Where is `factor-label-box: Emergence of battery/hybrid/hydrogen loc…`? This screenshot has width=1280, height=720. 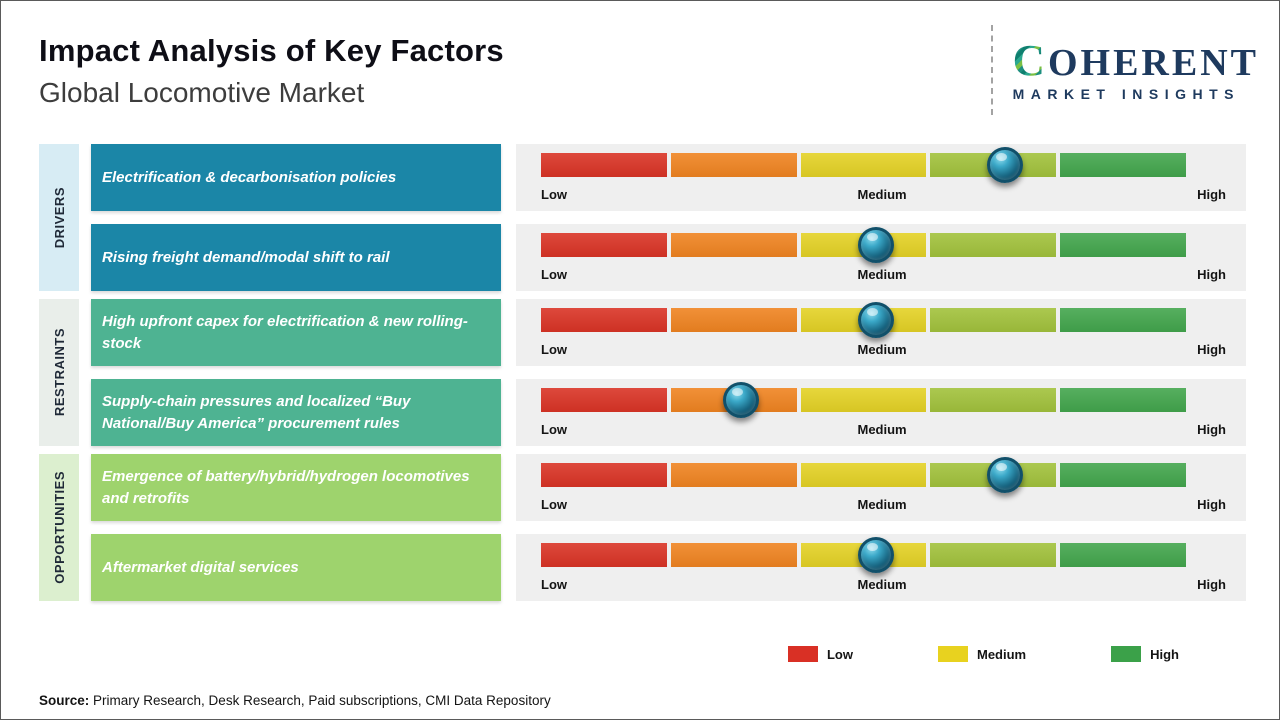
factor-label-box: Emergence of battery/hybrid/hydrogen loc… is located at coordinates (296, 487).